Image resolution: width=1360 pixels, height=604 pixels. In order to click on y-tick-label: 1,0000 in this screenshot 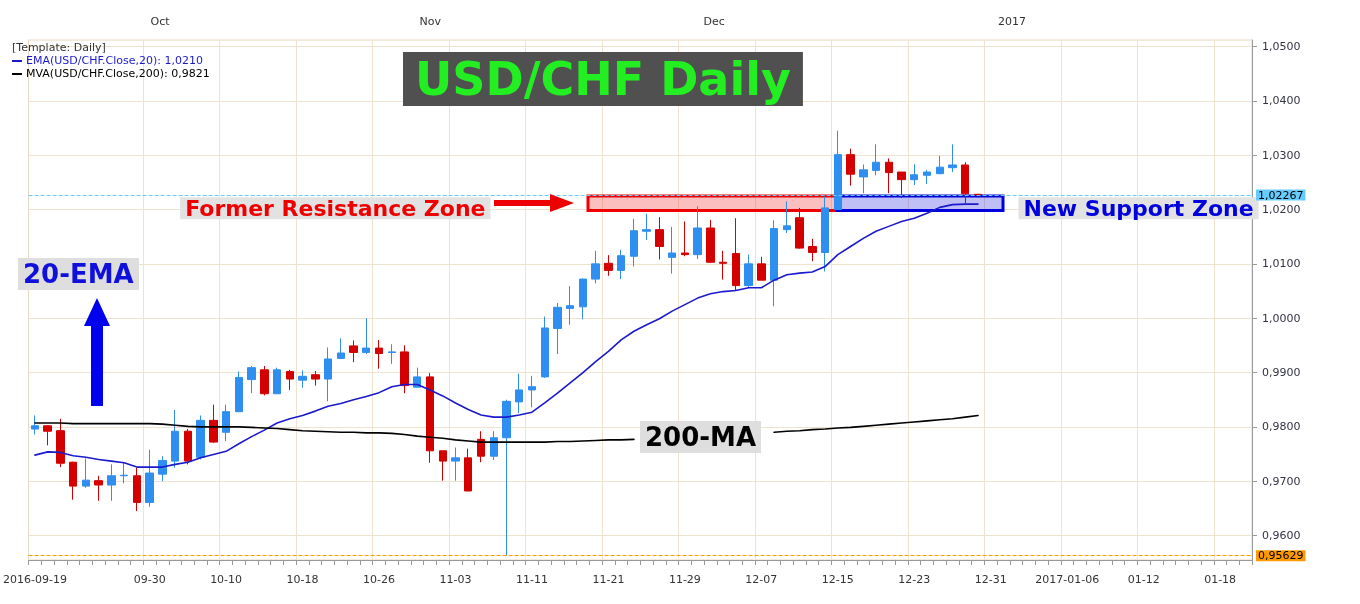, I will do `click(1281, 318)`.